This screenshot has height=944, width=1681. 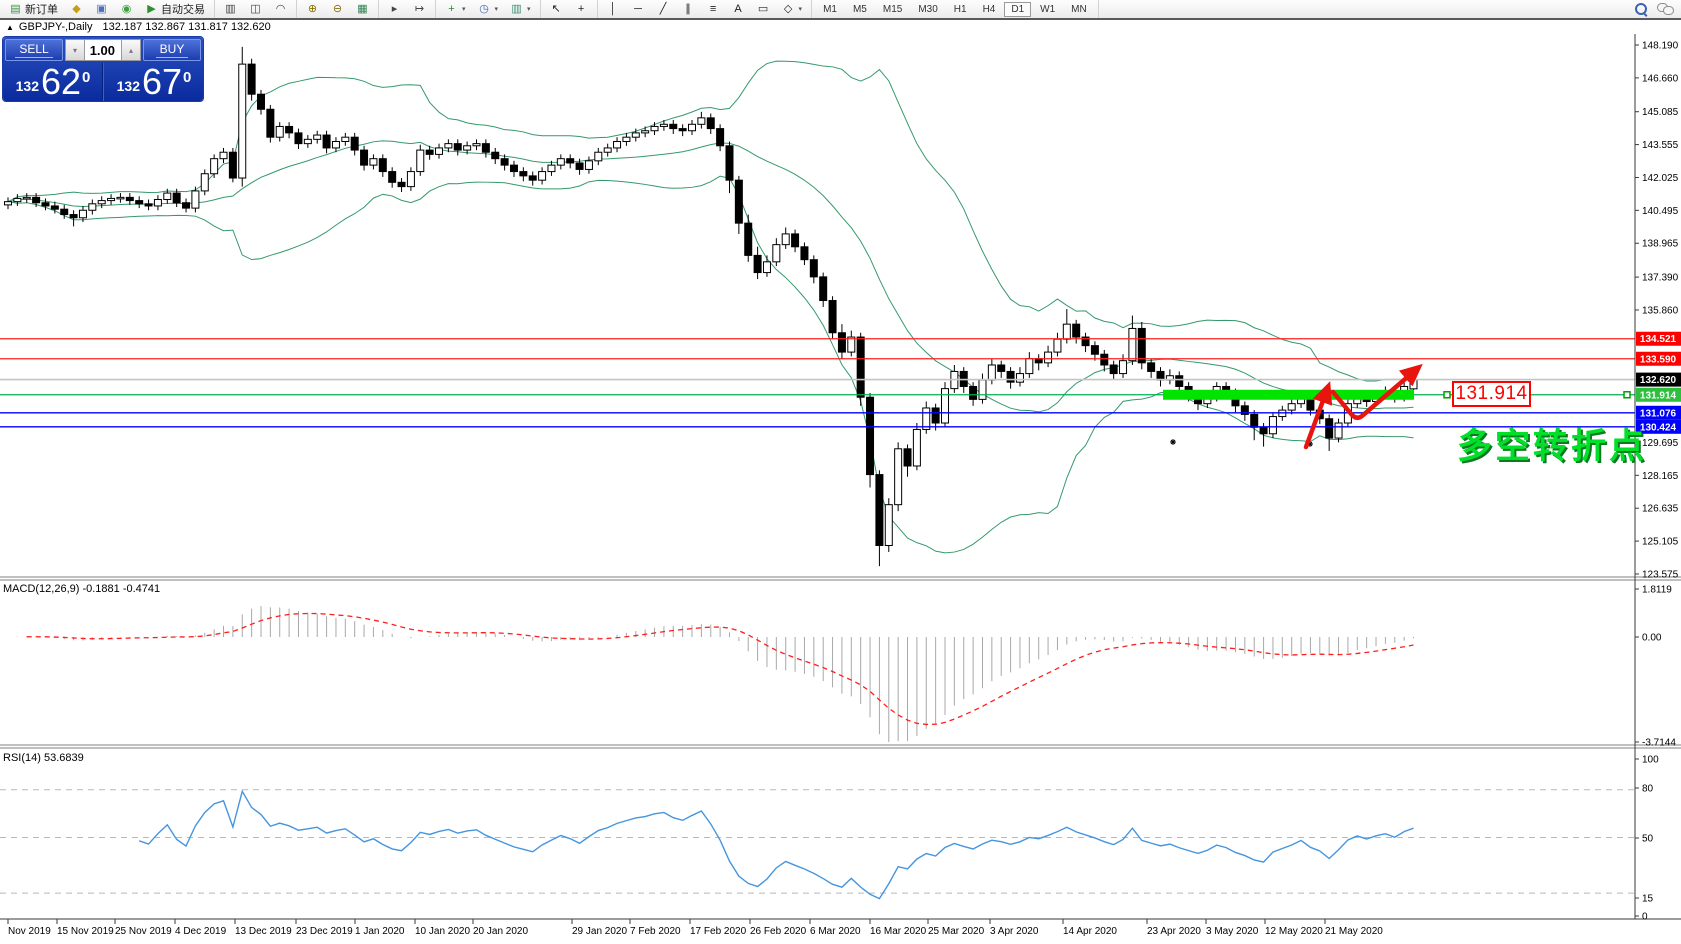 I want to click on templates-button: ▥ ▾, so click(x=521, y=8).